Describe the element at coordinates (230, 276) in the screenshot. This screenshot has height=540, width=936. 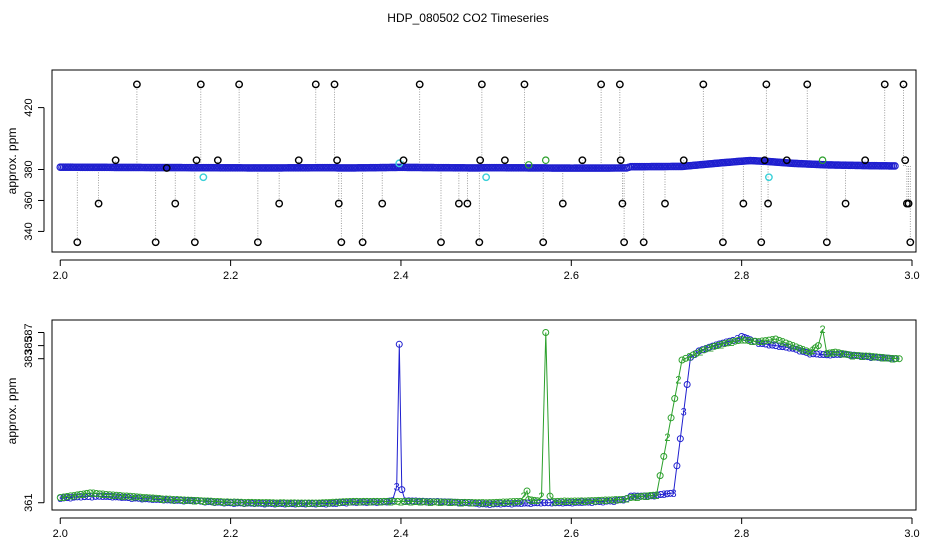
I see `top-x-tick-label: 2.2` at that location.